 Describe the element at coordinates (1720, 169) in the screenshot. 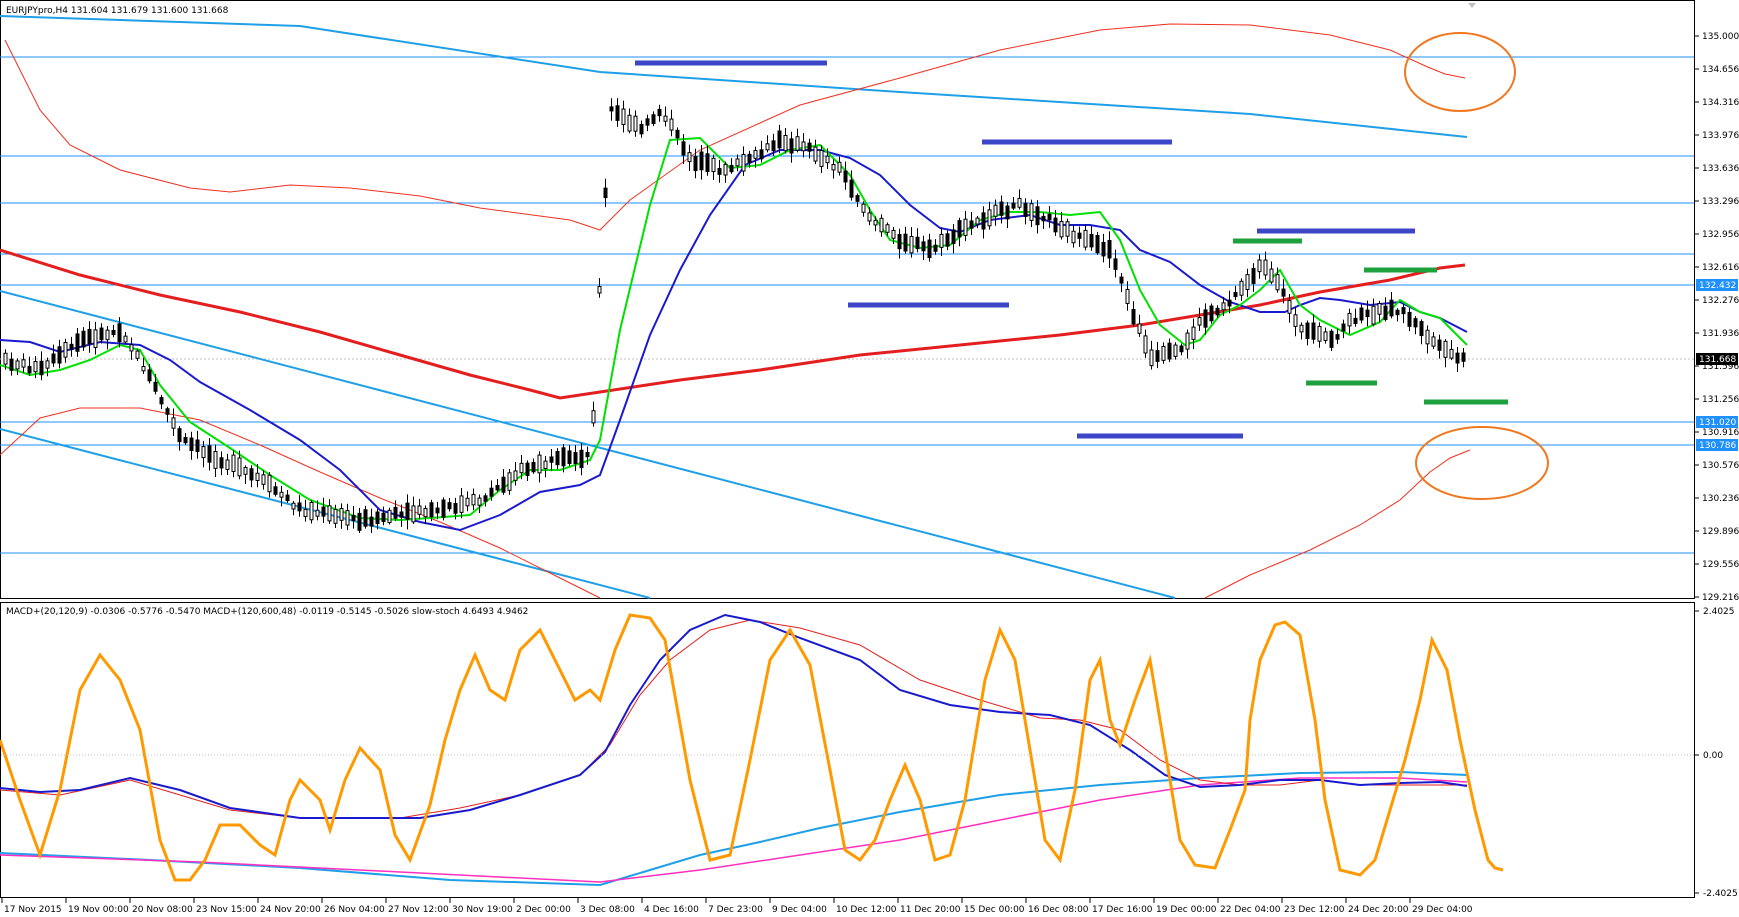

I see `price-tick-label: 133.636` at that location.